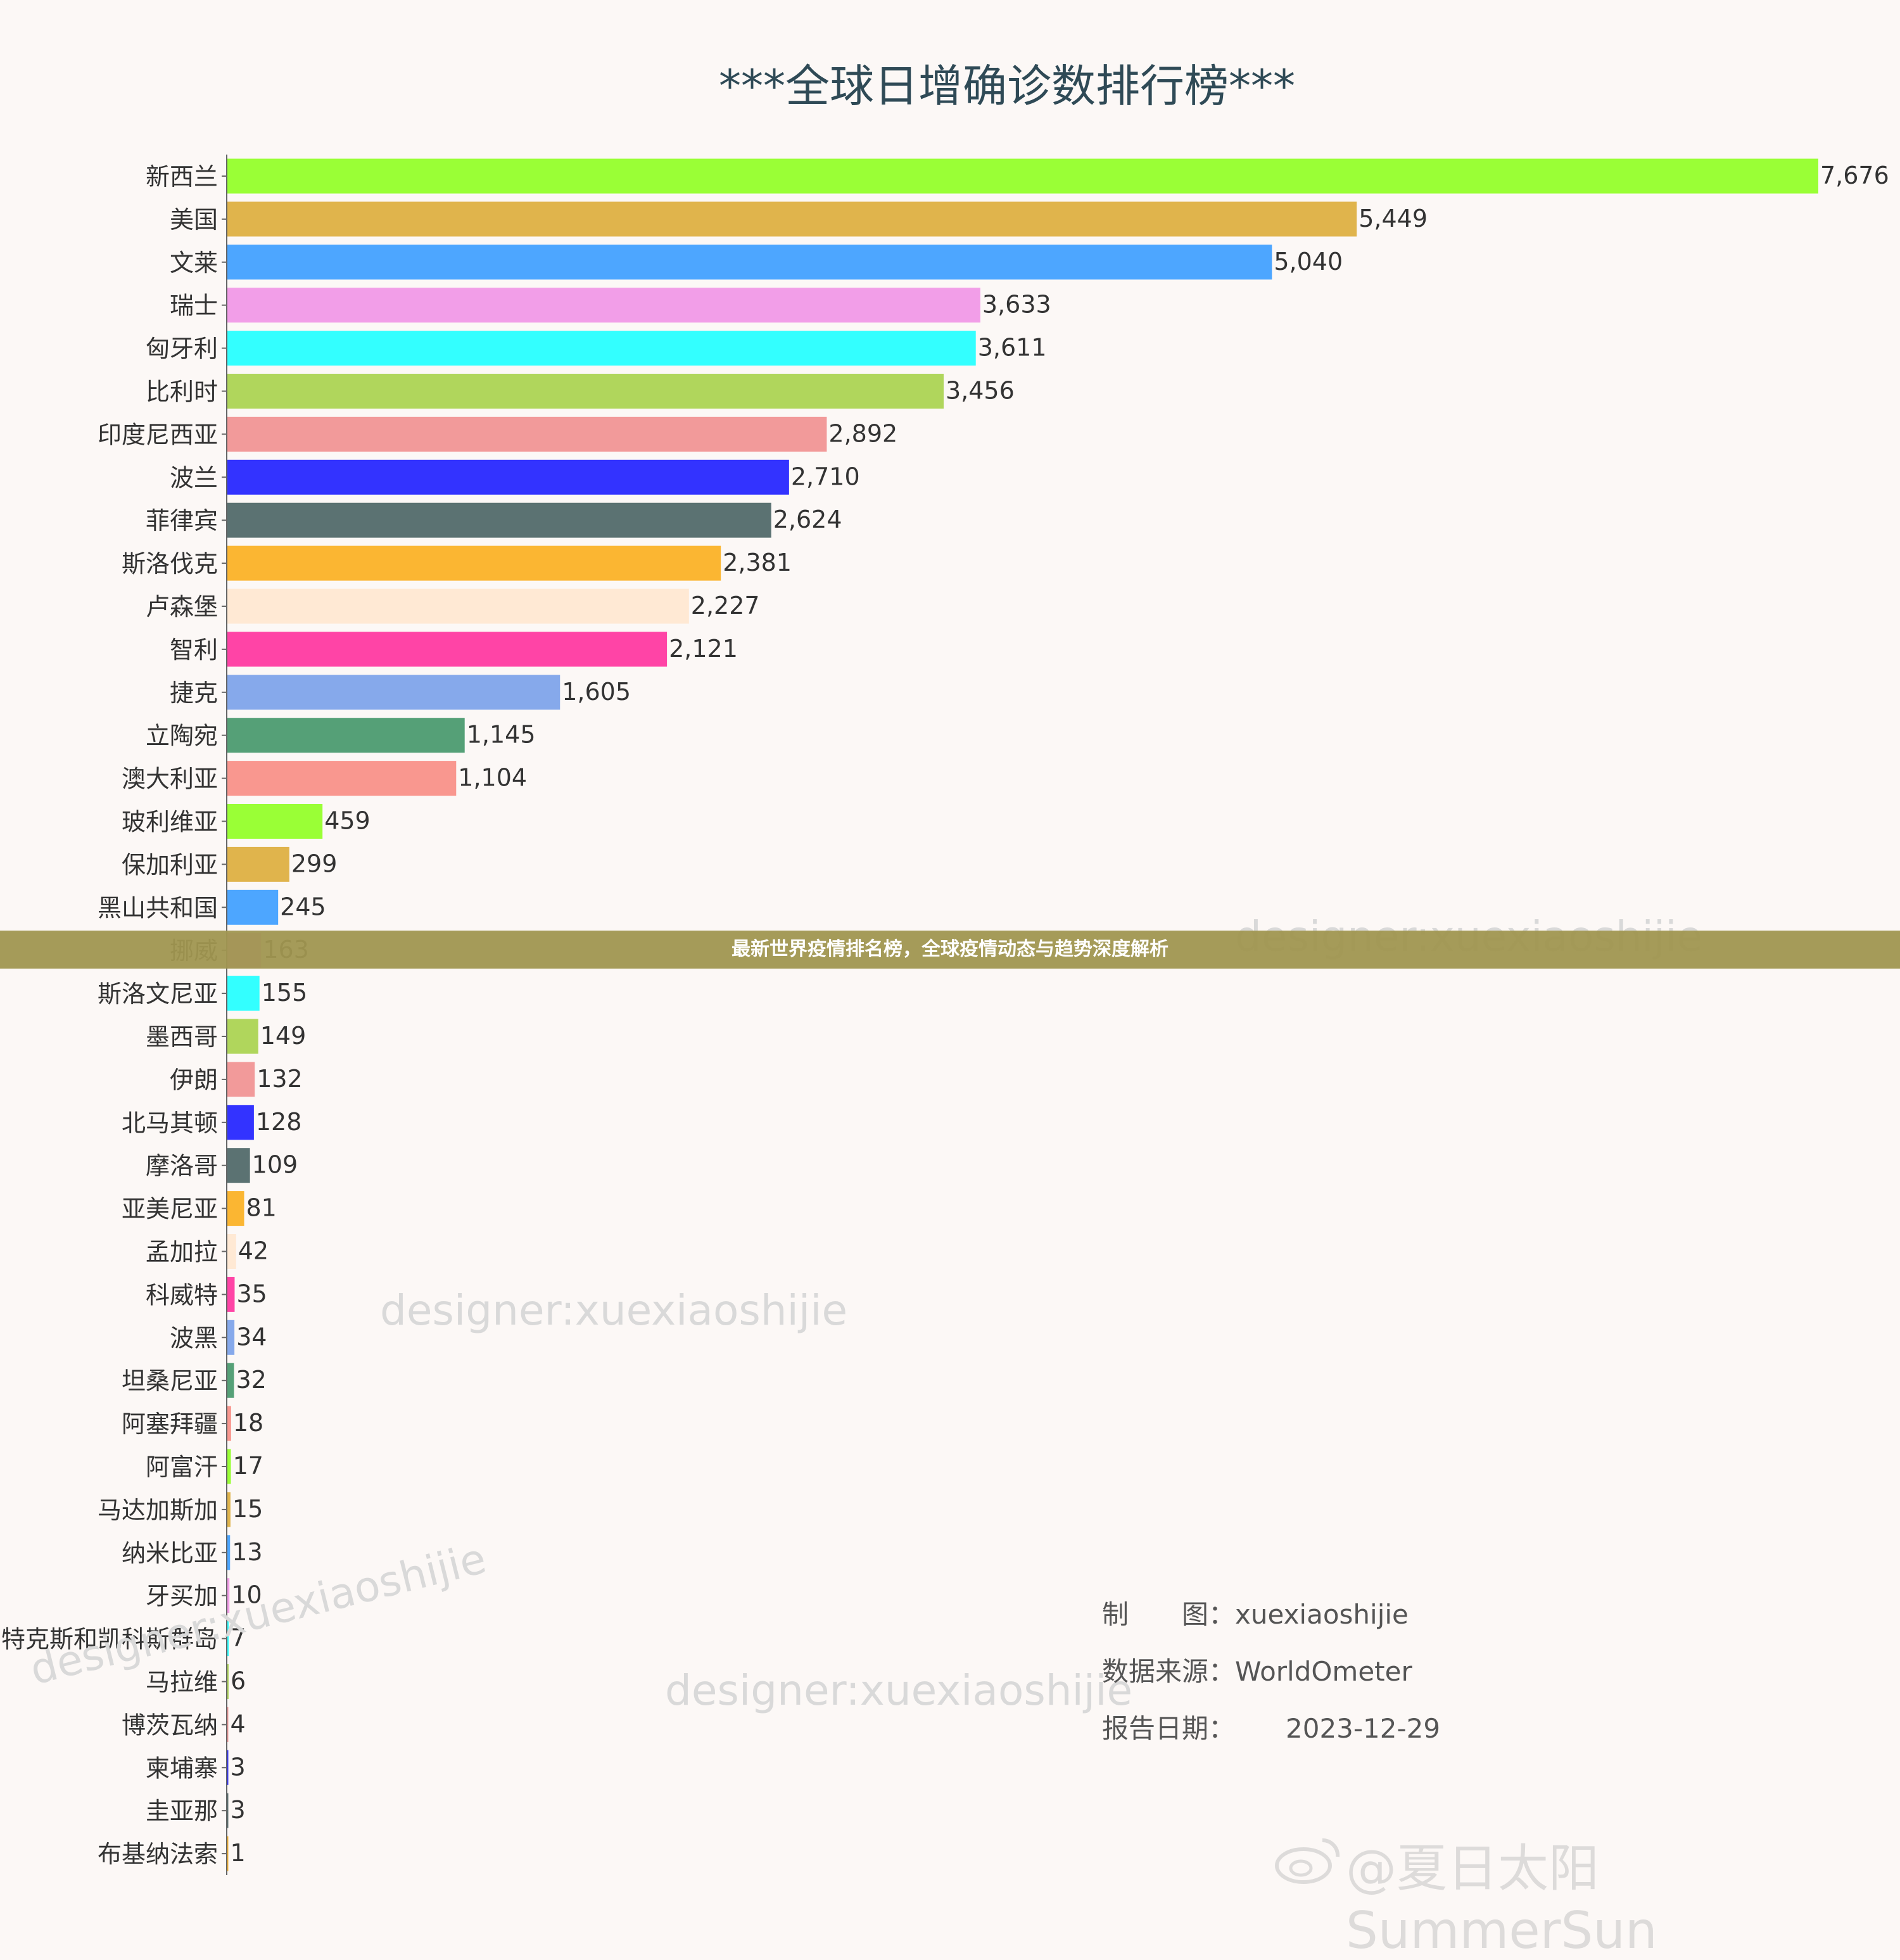 The height and width of the screenshot is (1960, 1900). What do you see at coordinates (109, 1639) in the screenshot?
I see `category-label: 特克斯和凯科斯群岛` at bounding box center [109, 1639].